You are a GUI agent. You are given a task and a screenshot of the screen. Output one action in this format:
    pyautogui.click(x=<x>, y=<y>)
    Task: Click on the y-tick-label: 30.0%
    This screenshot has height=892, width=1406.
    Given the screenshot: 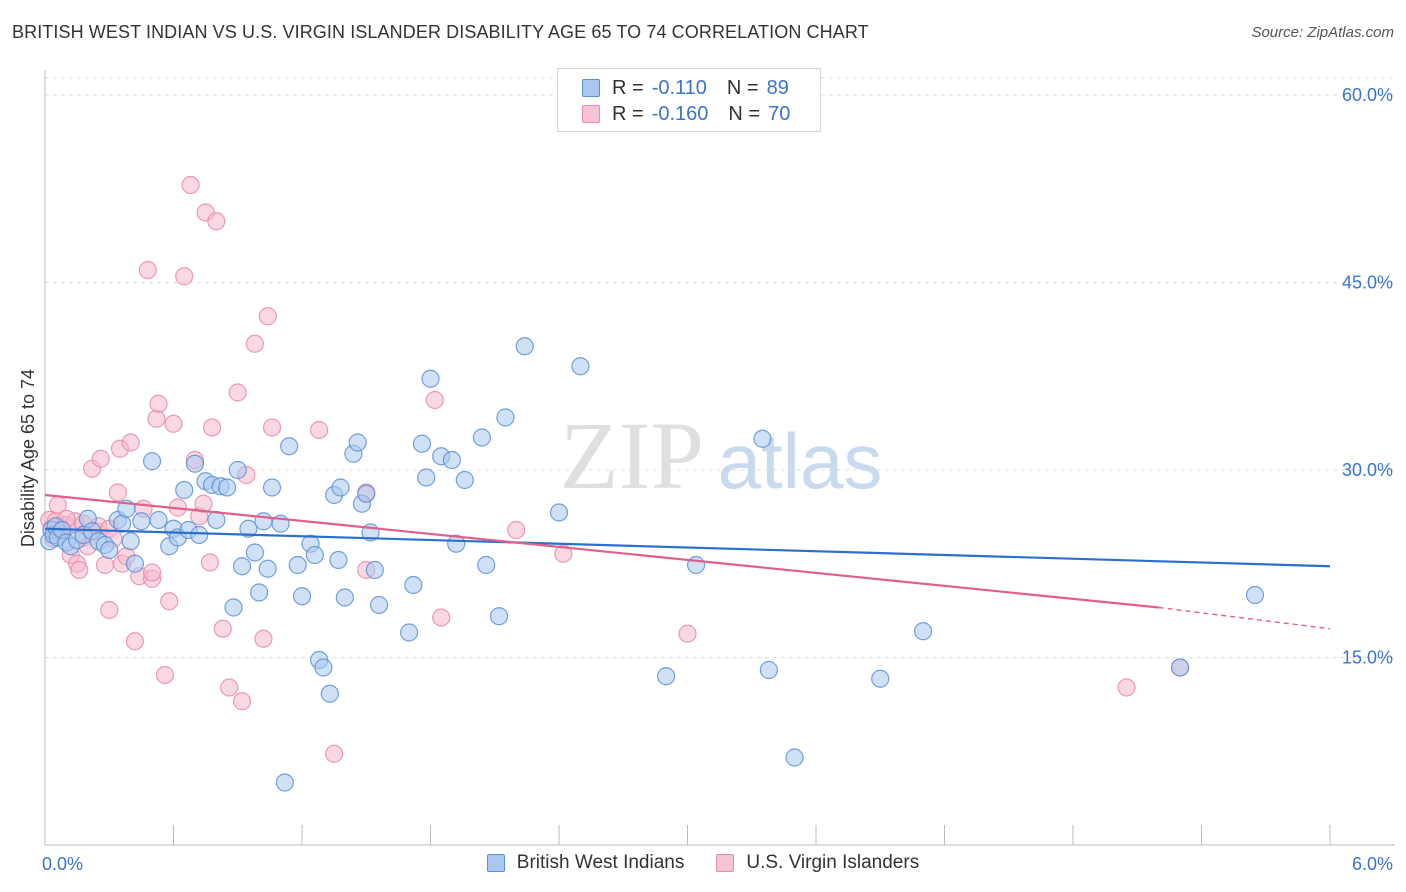 What is the action you would take?
    pyautogui.click(x=1367, y=470)
    